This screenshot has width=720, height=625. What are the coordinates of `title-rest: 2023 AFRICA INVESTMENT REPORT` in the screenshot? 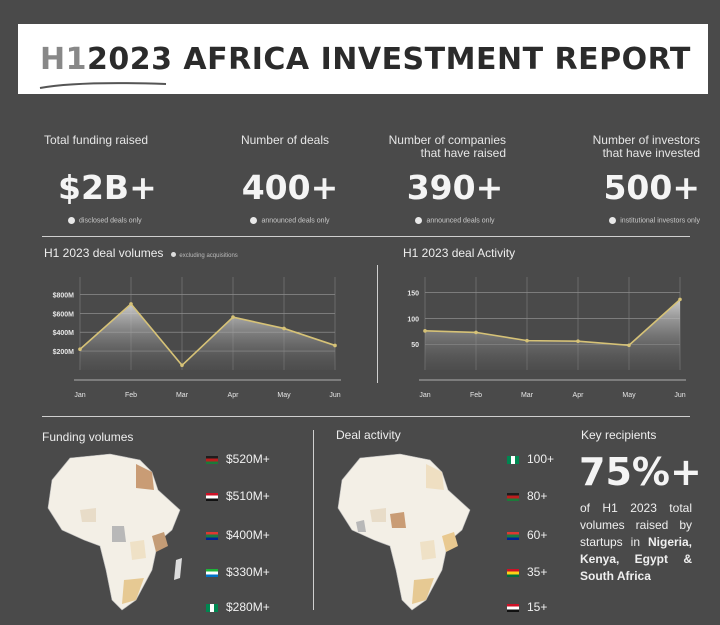 It's located at (388, 59).